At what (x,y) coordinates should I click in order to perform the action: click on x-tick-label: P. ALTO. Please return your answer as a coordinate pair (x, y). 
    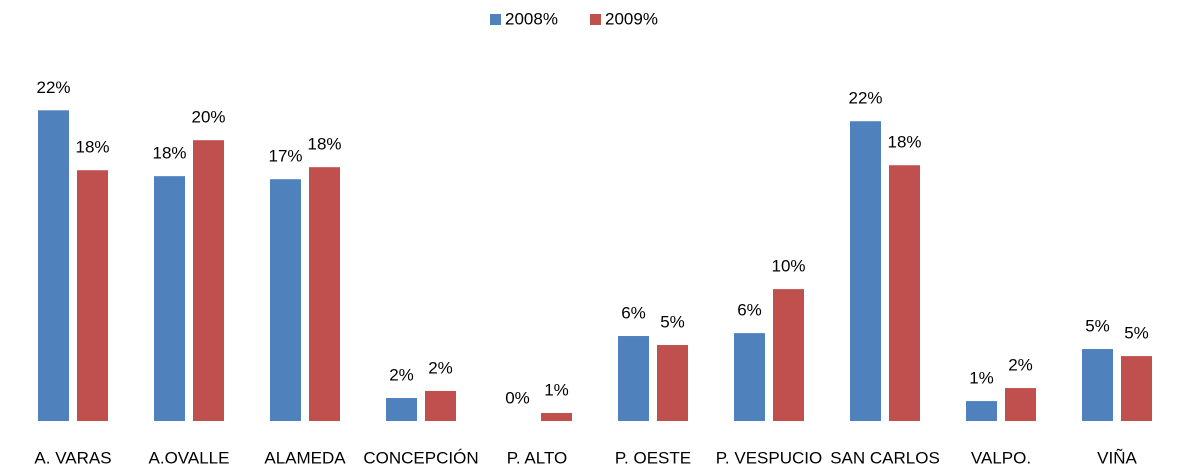
    Looking at the image, I should click on (537, 457).